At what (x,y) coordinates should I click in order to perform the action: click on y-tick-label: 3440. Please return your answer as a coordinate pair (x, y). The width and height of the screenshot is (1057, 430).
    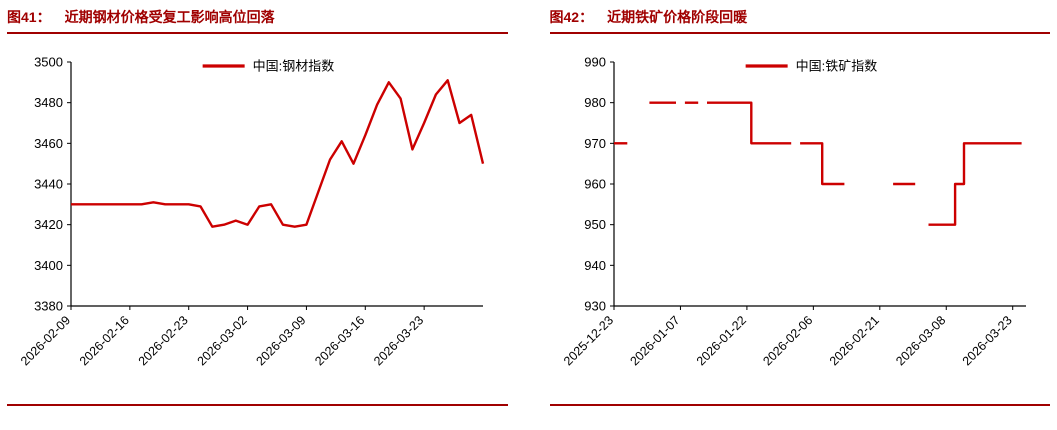
    Looking at the image, I should click on (48, 184).